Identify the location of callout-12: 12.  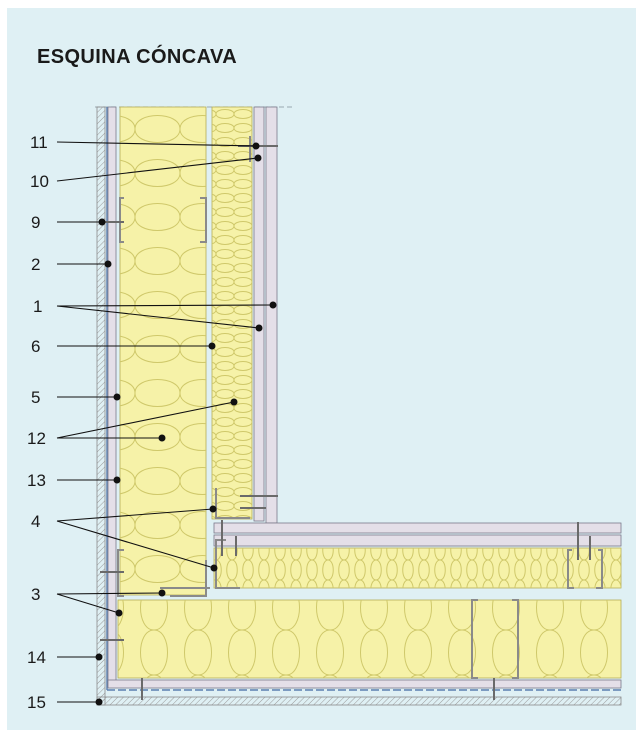
(36, 438).